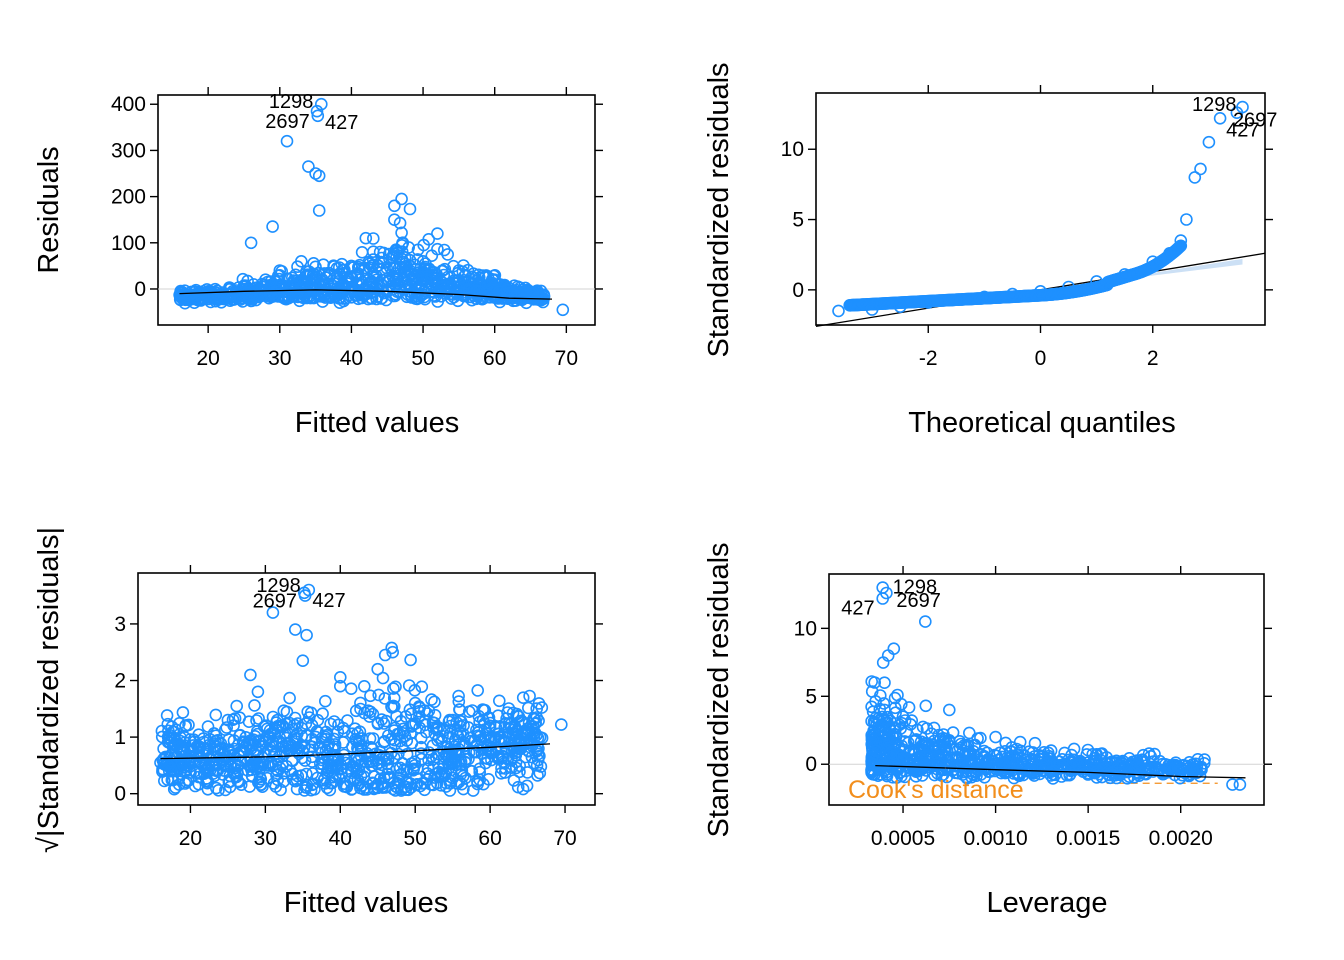  Describe the element at coordinates (120, 624) in the screenshot. I see `y-tick-label: 3` at that location.